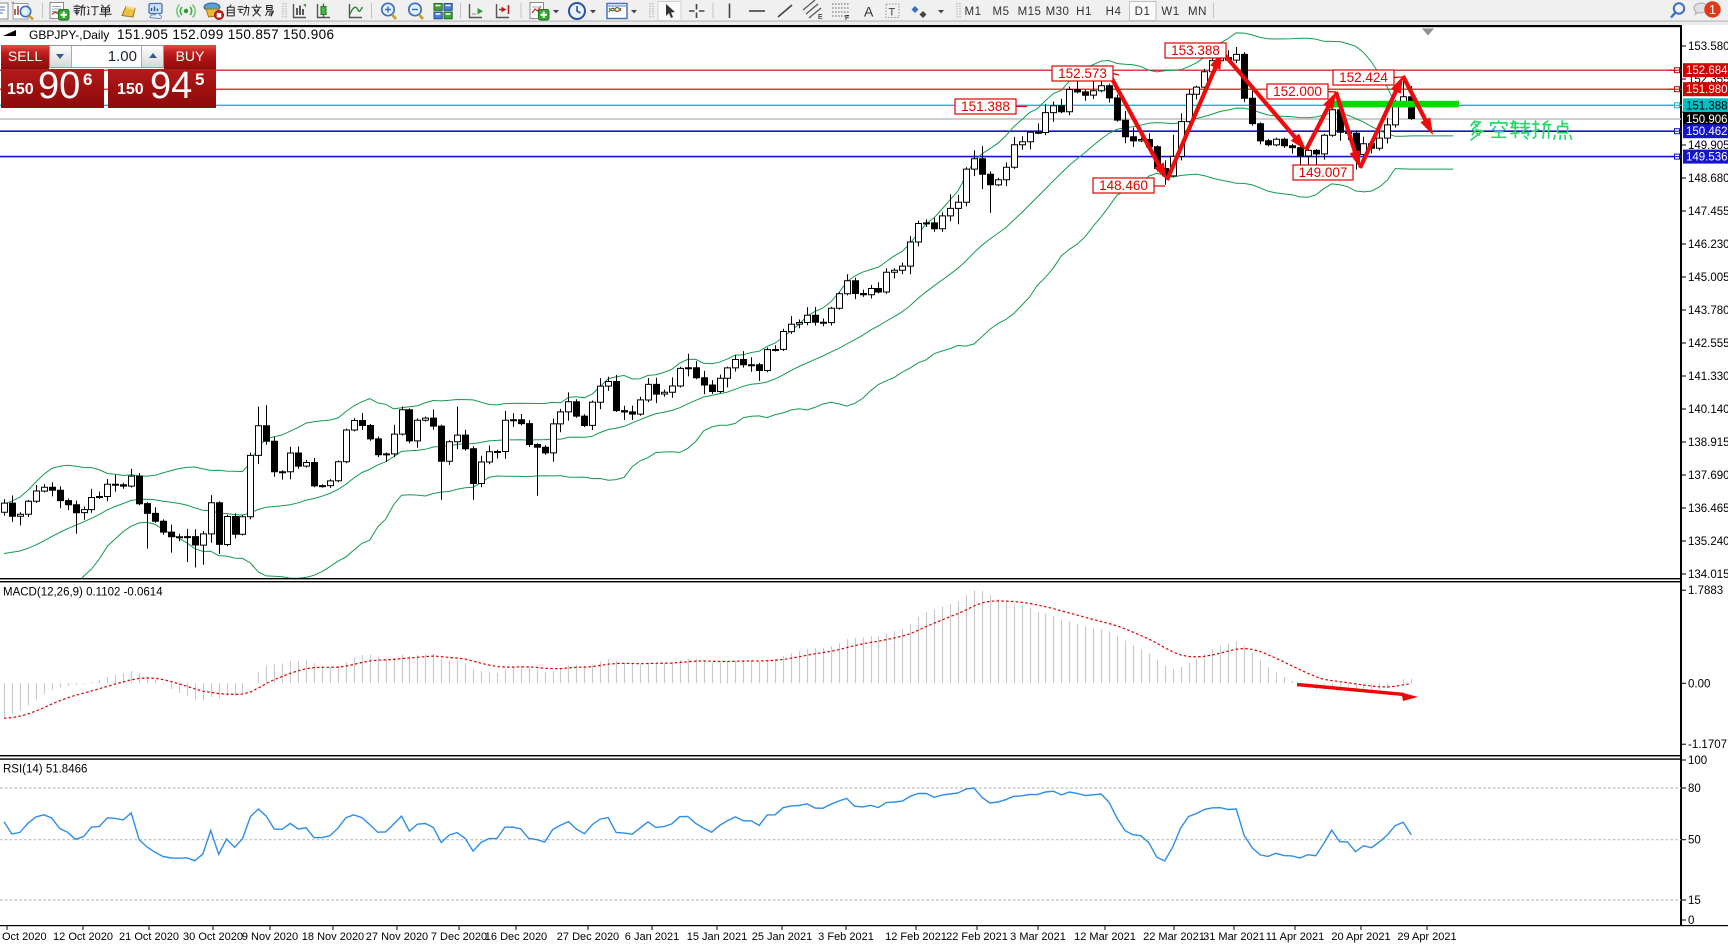 Image resolution: width=1728 pixels, height=950 pixels. What do you see at coordinates (1707, 71) in the screenshot?
I see `svg-text: 152.684` at bounding box center [1707, 71].